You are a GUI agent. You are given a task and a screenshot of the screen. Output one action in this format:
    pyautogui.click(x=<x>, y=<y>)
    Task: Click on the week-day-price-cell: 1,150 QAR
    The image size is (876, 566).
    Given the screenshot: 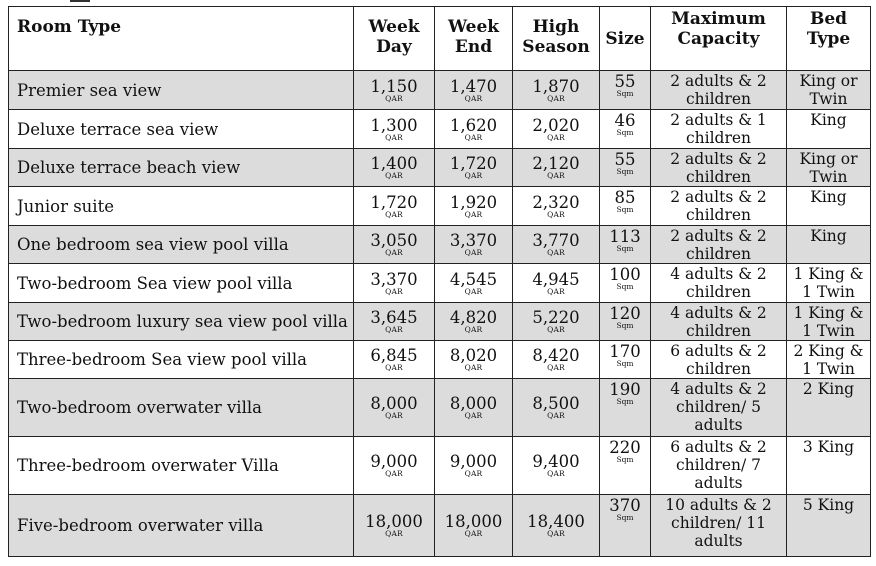 What is the action you would take?
    pyautogui.click(x=394, y=90)
    